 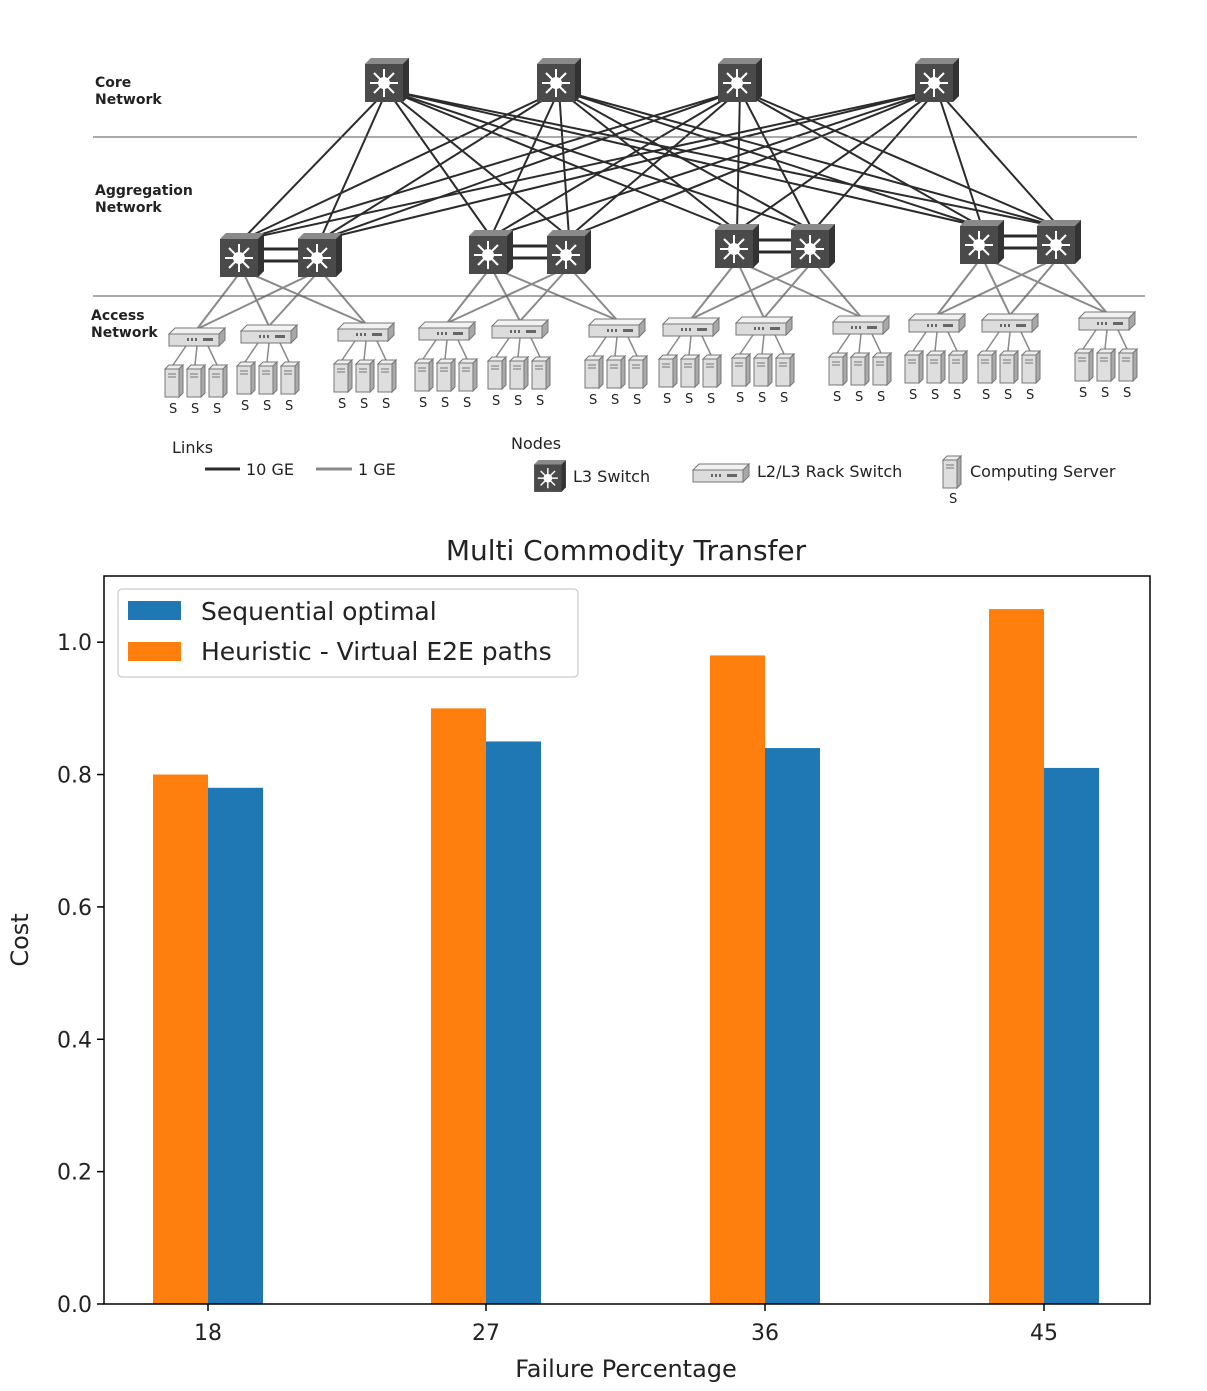 What do you see at coordinates (348, 350) in the screenshot?
I see `link-1ge-rack2-server0` at bounding box center [348, 350].